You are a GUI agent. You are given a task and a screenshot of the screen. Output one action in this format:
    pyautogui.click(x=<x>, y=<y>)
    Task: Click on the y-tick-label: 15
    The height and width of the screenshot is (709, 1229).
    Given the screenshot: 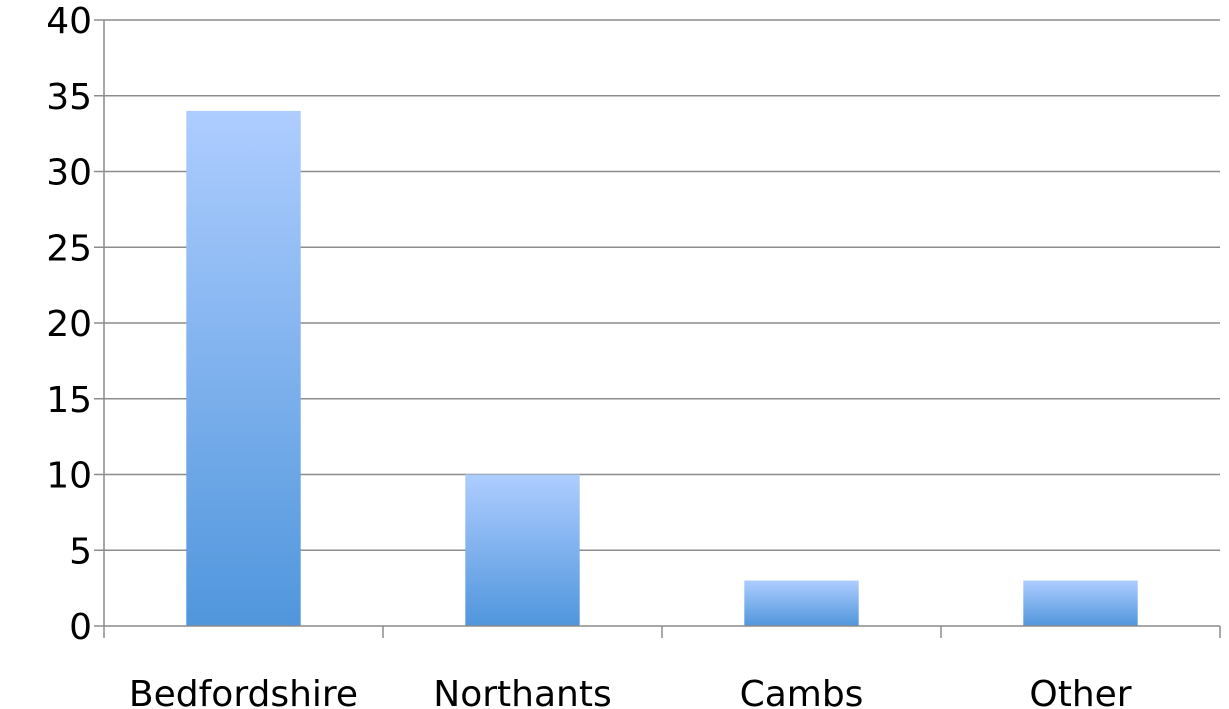 What is the action you would take?
    pyautogui.click(x=69, y=400)
    